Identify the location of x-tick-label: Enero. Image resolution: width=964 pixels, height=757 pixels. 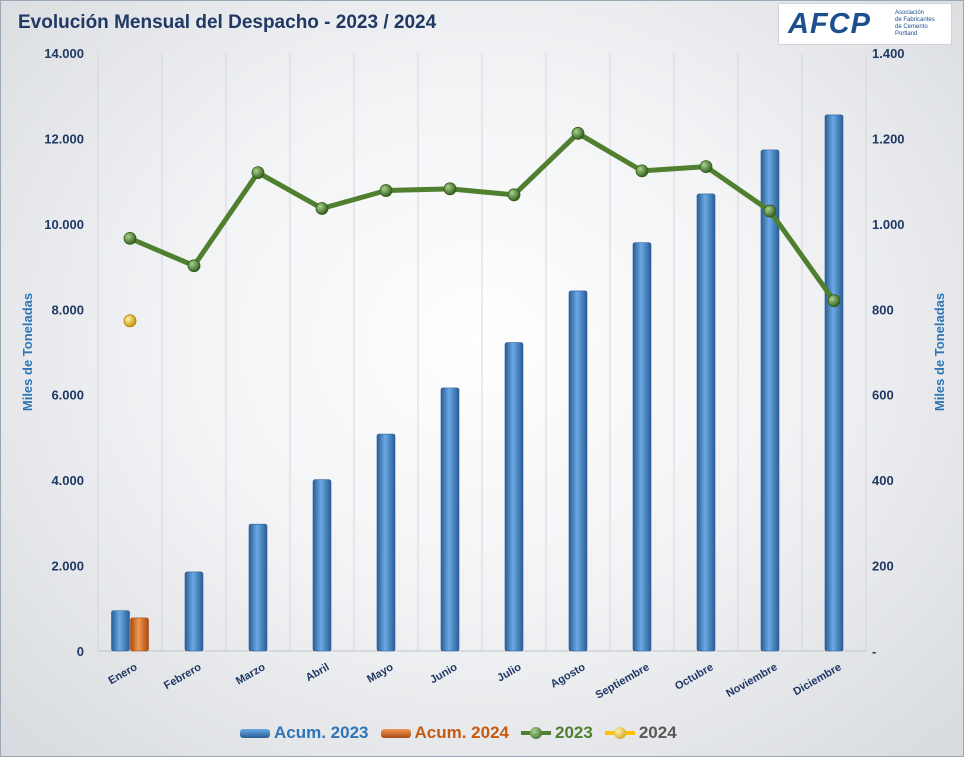
(122, 674).